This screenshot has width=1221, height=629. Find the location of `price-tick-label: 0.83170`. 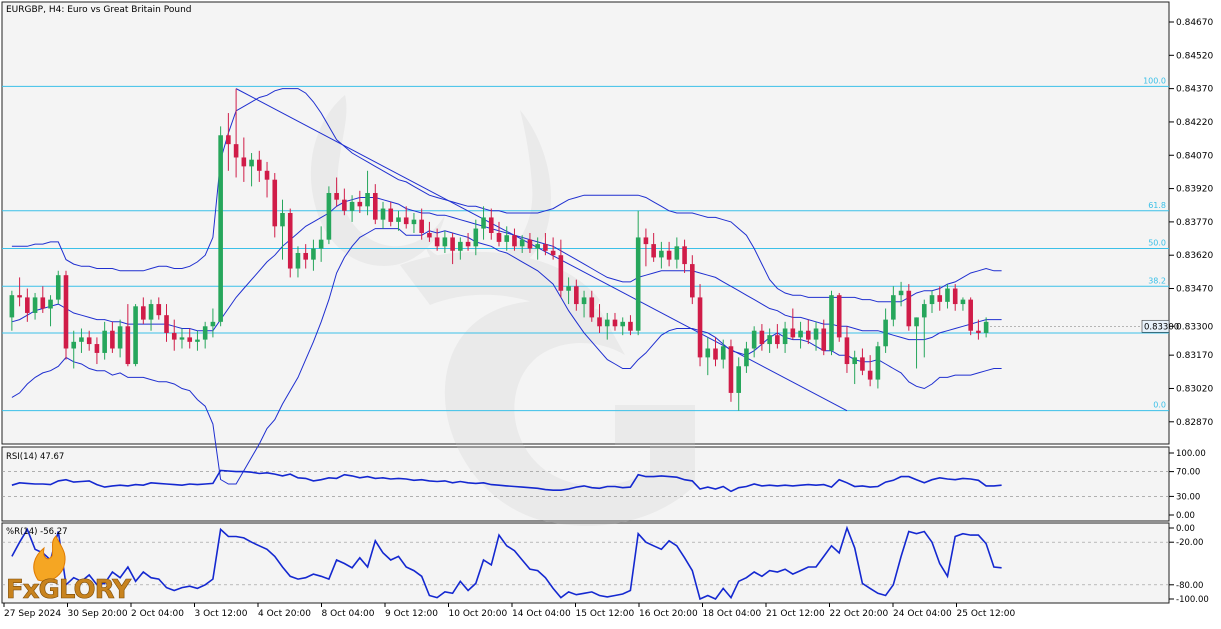

price-tick-label: 0.83170 is located at coordinates (1194, 356).